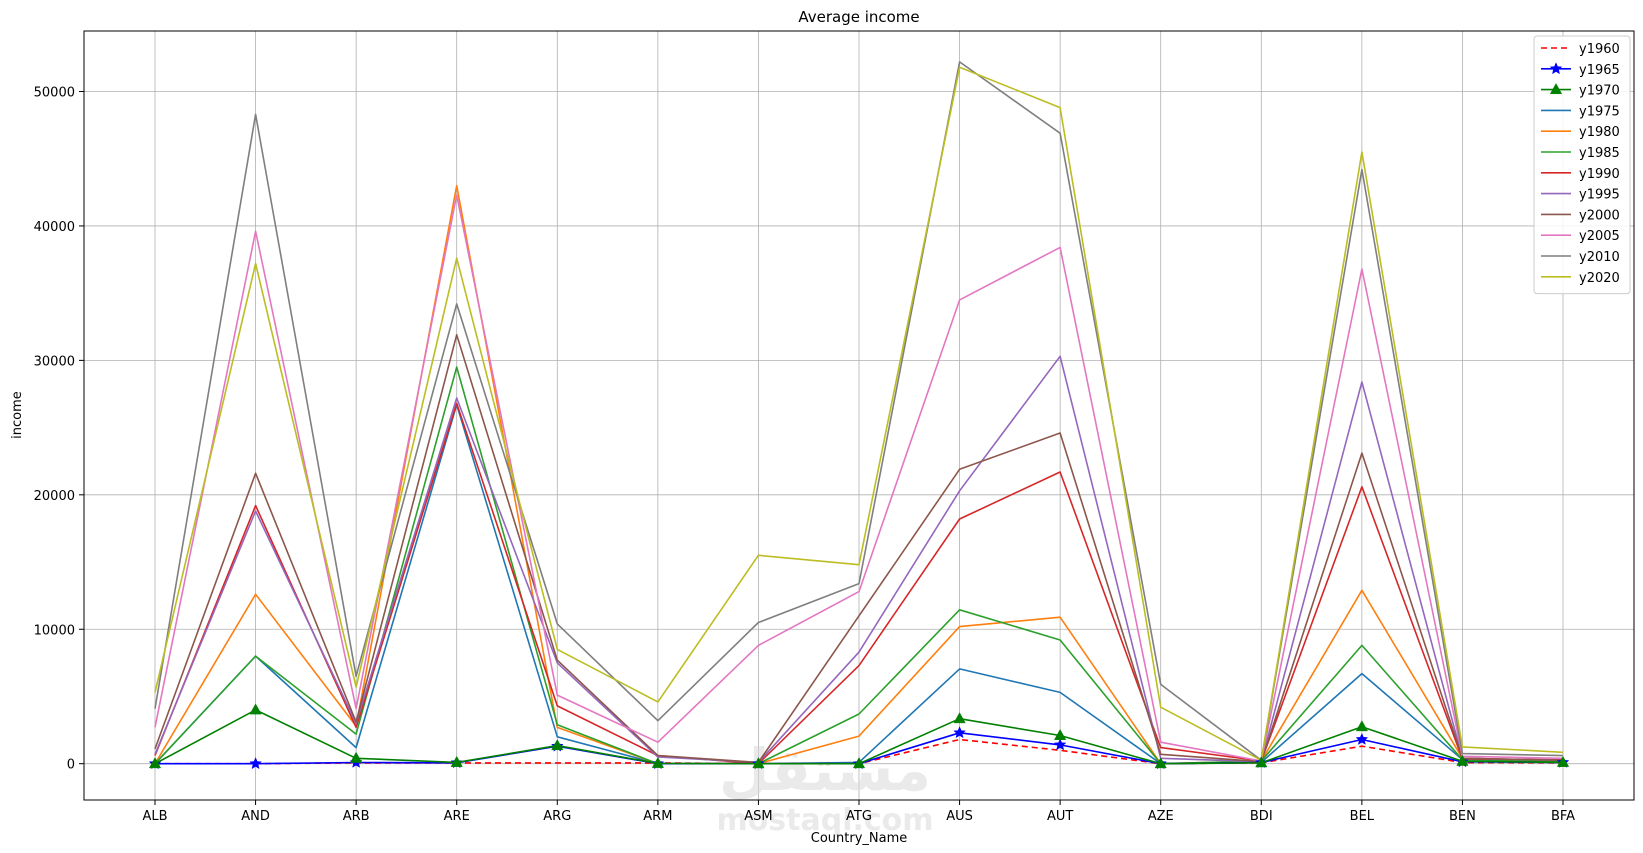 This screenshot has width=1643, height=853. I want to click on x-tick-label: ATG, so click(859, 816).